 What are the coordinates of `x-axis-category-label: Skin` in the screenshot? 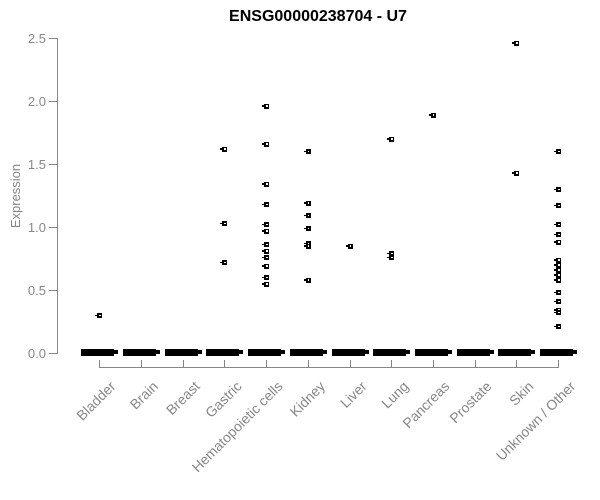 It's located at (521, 393).